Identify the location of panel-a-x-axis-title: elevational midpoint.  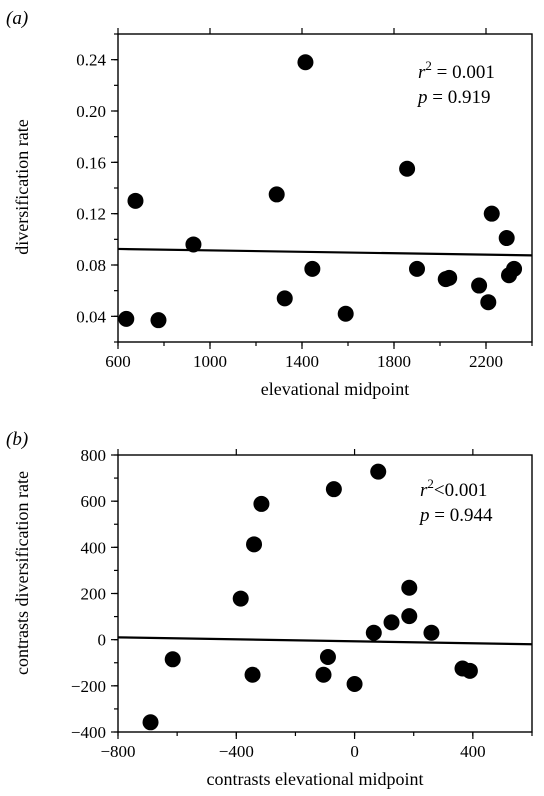
(335, 389).